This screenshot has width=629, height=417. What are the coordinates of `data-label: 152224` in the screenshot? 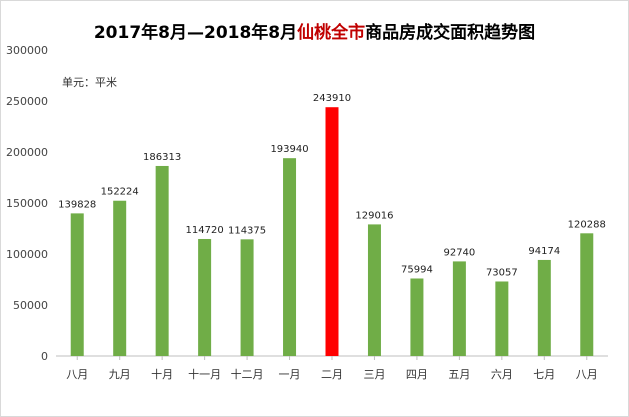 It's located at (120, 192).